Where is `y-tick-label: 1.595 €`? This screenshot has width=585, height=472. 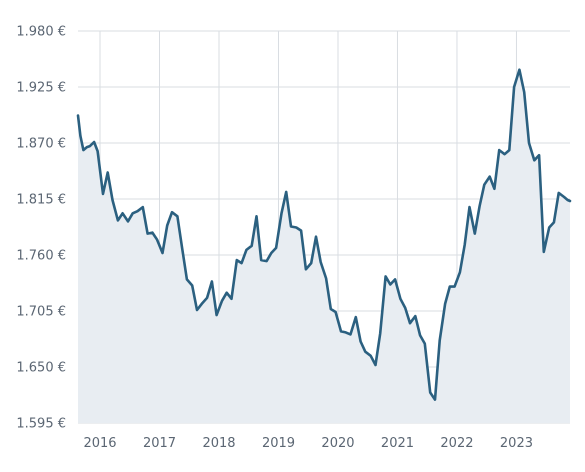
y-tick-label: 1.595 € is located at coordinates (41, 424).